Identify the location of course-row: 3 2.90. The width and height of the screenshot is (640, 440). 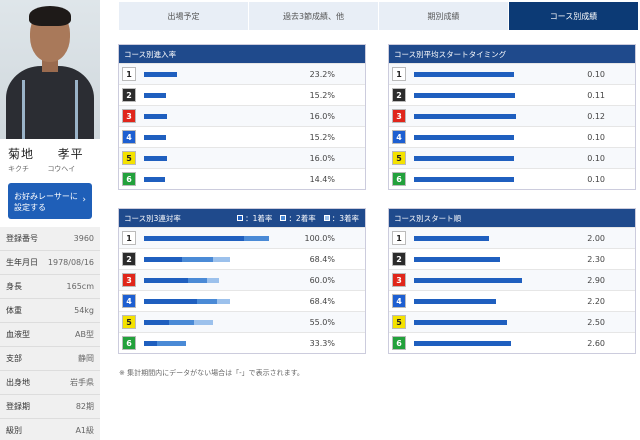
(512, 279).